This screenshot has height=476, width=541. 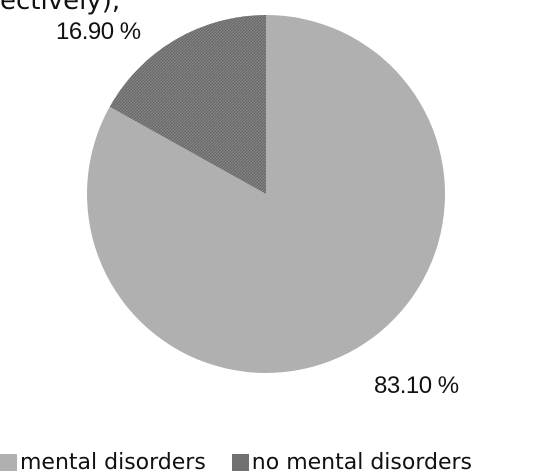 I want to click on legend-item-mental-disorders: mental disorders, so click(x=103, y=462).